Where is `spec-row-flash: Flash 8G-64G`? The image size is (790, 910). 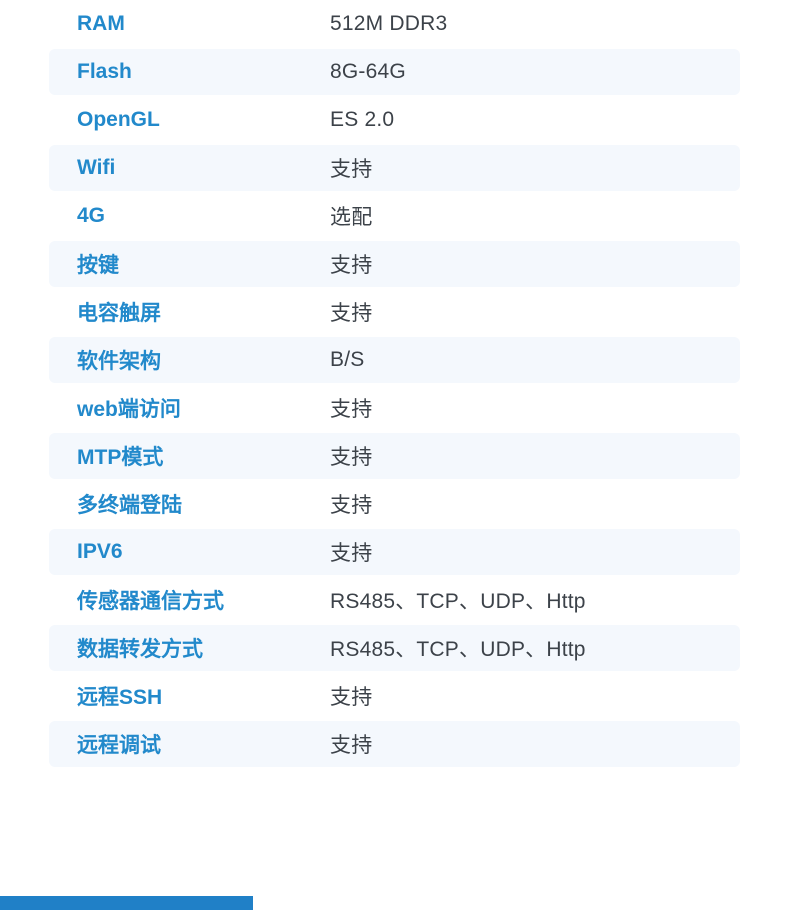 spec-row-flash: Flash 8G-64G is located at coordinates (395, 72).